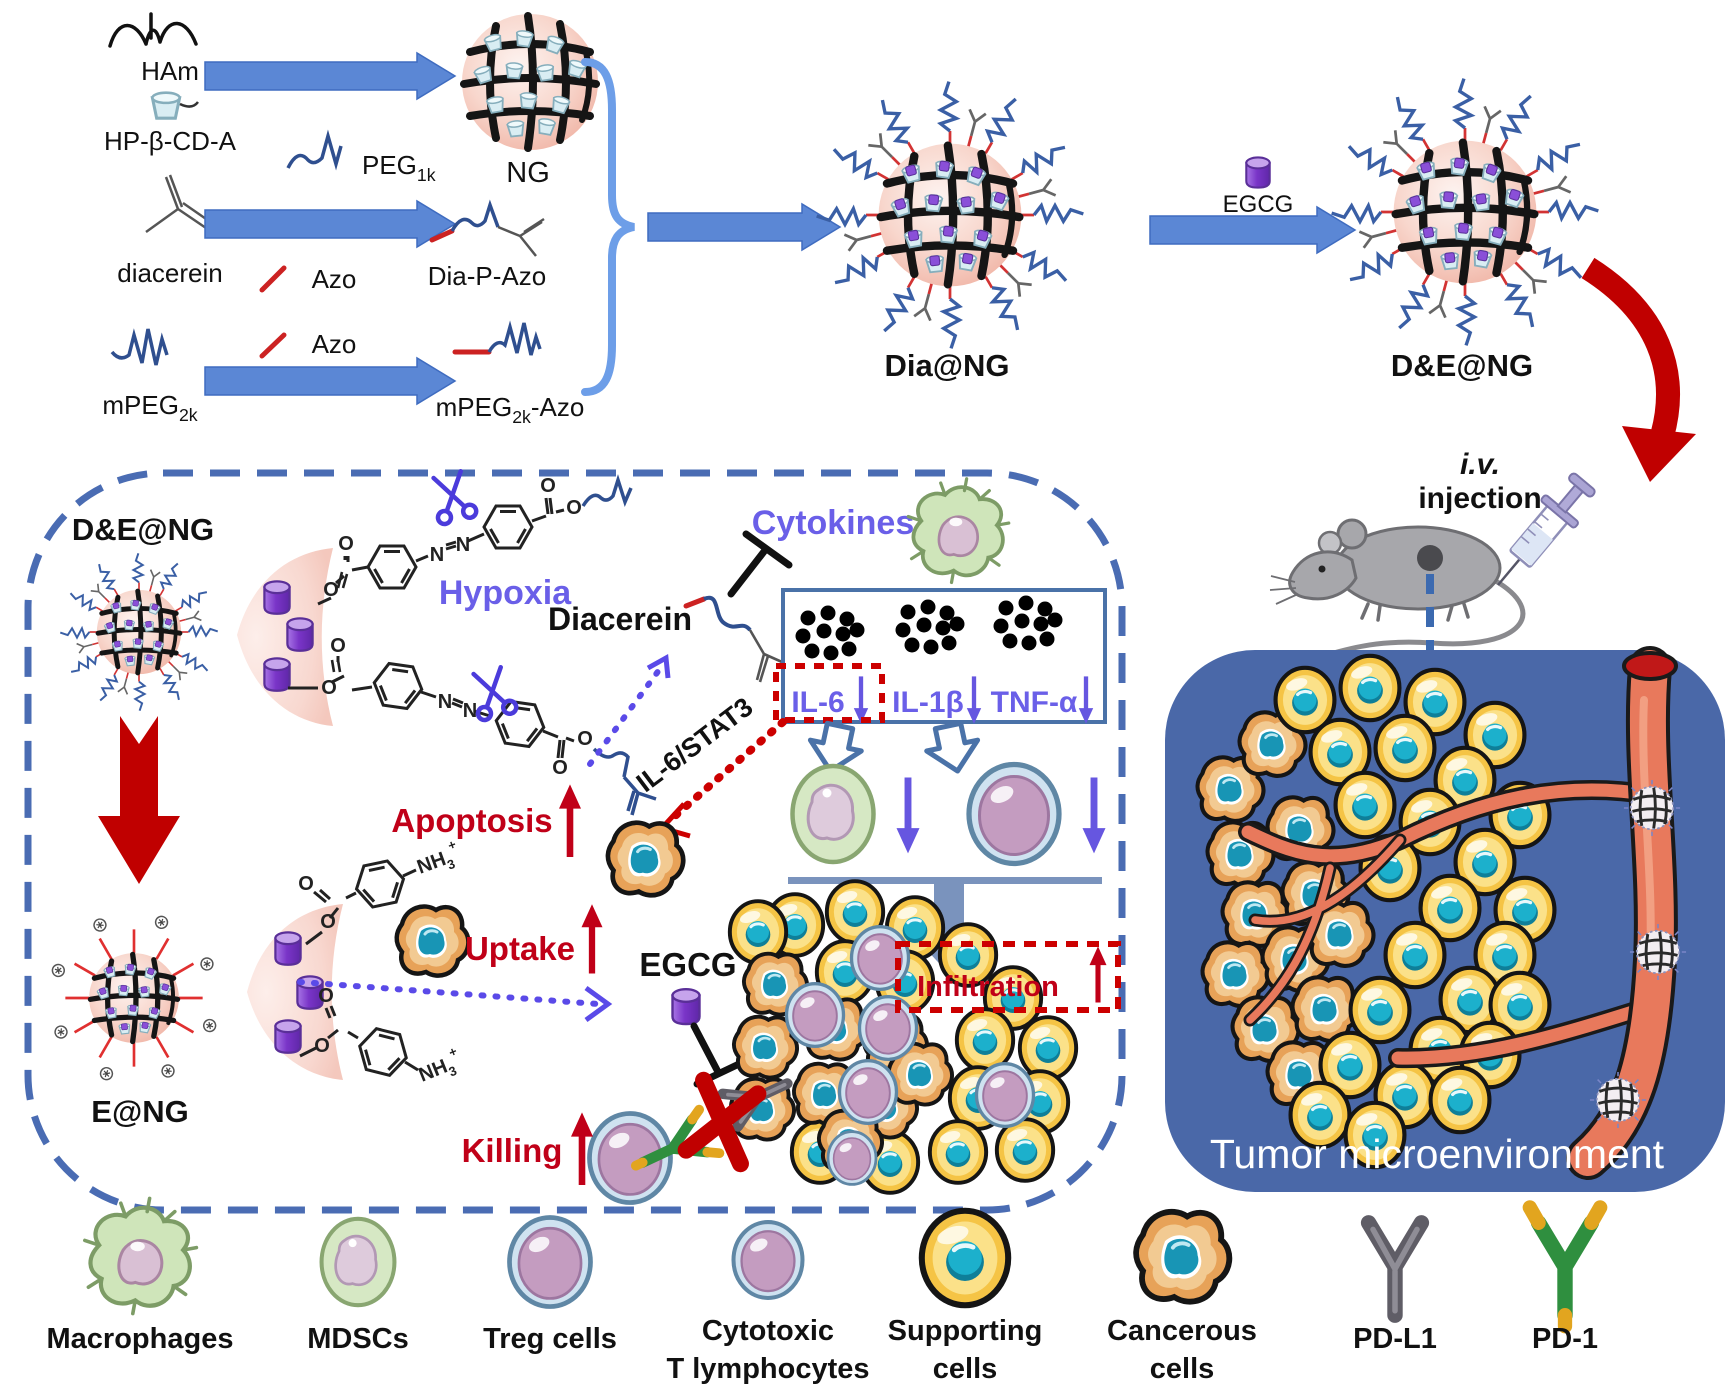  Describe the element at coordinates (273, 279) in the screenshot. I see `azo-icon` at that location.